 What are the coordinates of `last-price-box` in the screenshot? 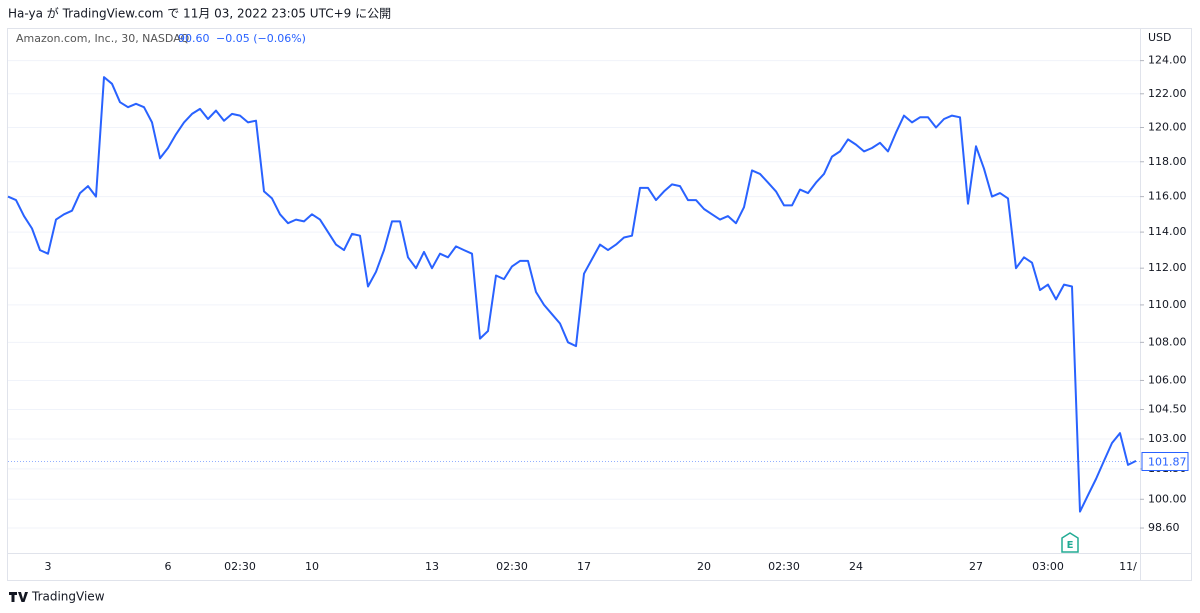 It's located at (1165, 461).